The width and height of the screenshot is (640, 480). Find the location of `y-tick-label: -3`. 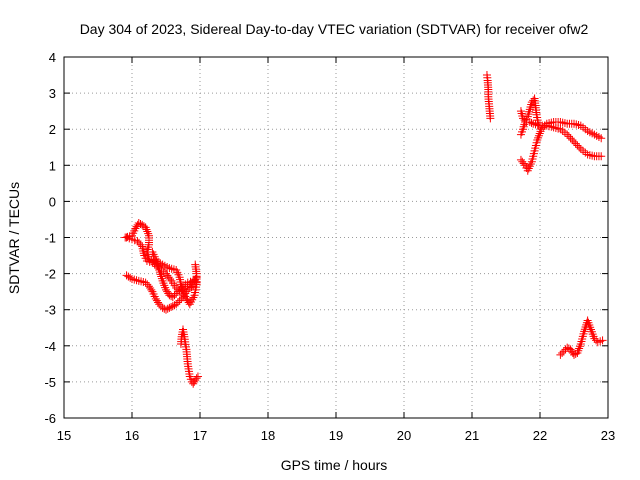

y-tick-label: -3 is located at coordinates (50, 310).